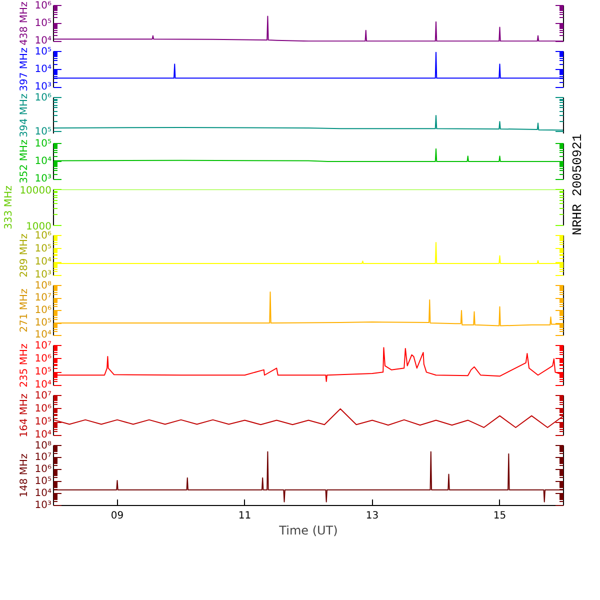 Image resolution: width=600 pixels, height=600 pixels. What do you see at coordinates (24, 416) in the screenshot?
I see `y-axis-title: 164 MHz` at bounding box center [24, 416].